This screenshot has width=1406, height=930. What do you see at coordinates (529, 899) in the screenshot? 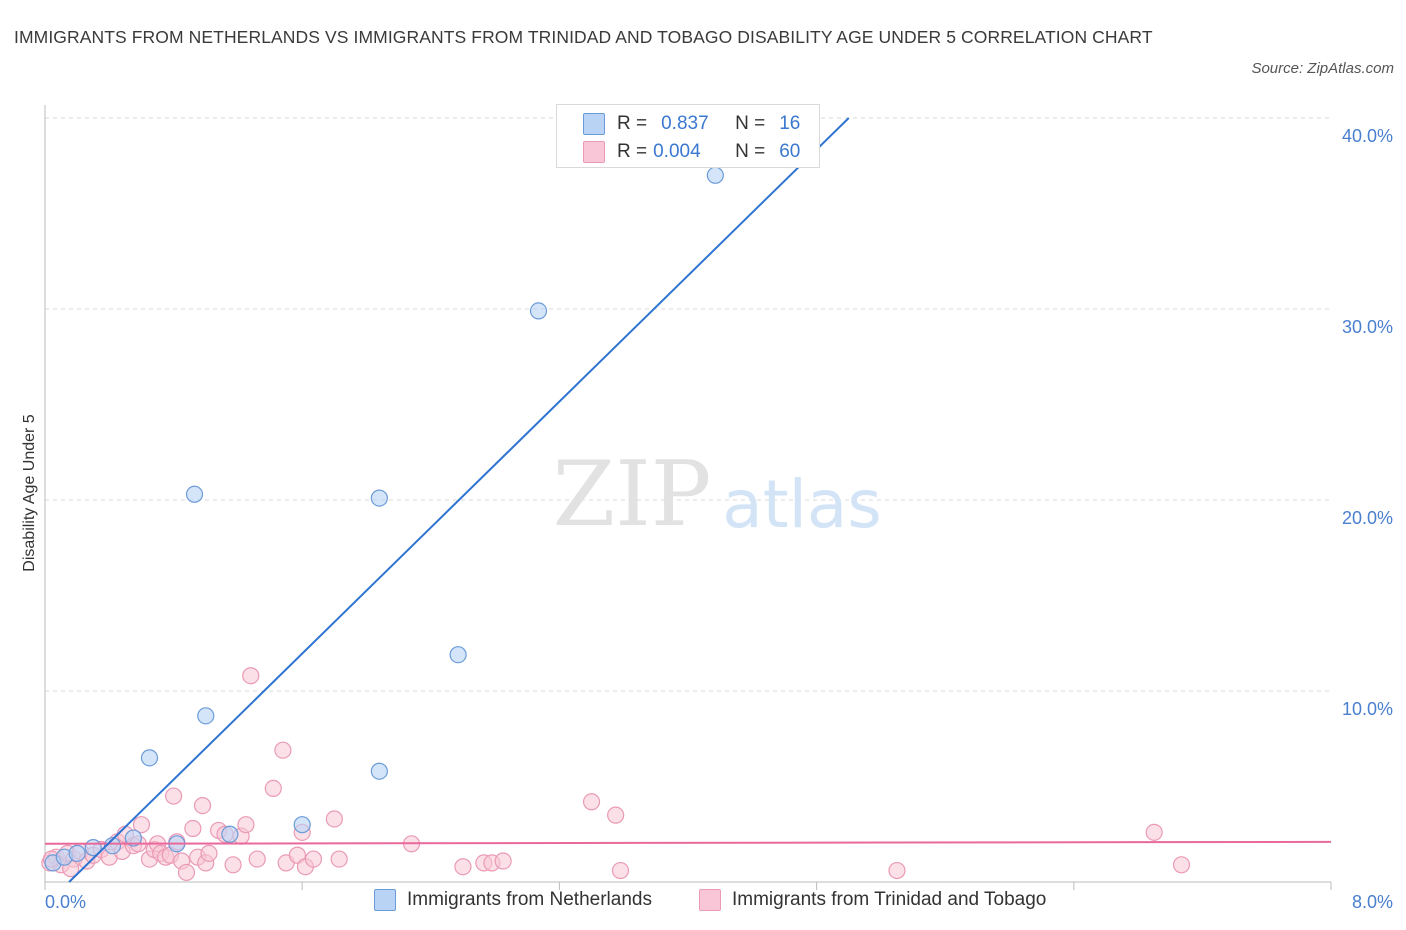
I see `legend-label: Immigrants from Netherlands` at bounding box center [529, 899].